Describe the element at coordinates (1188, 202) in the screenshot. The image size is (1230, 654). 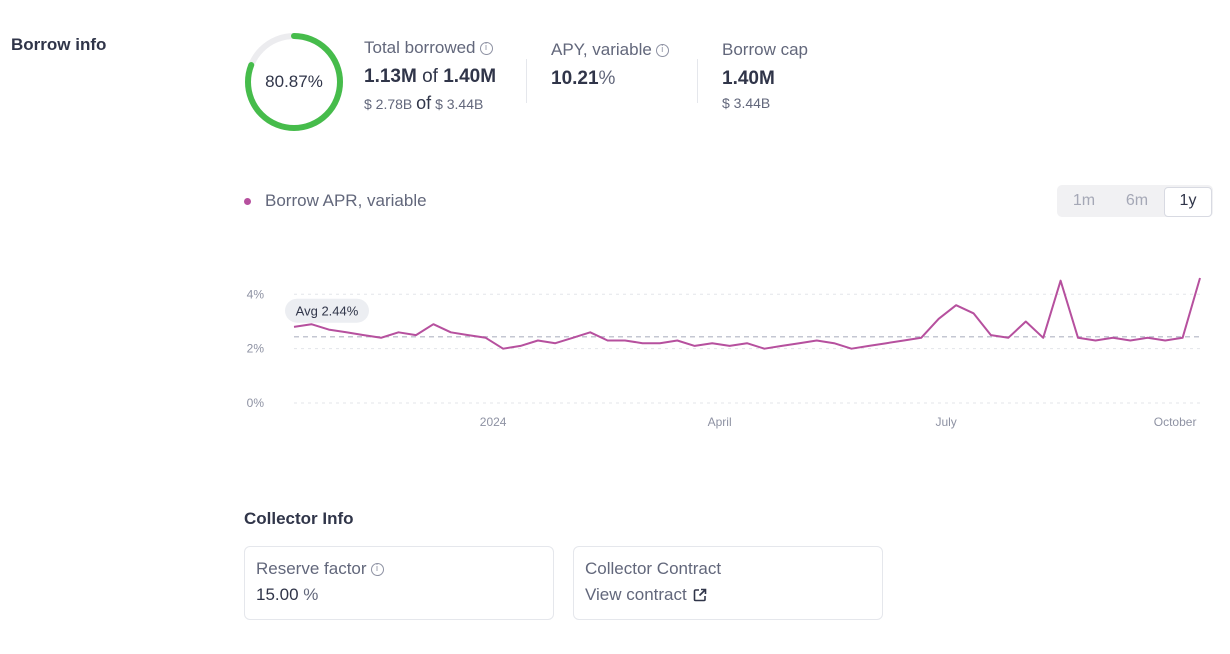
I see `range-1y-button: 1y` at that location.